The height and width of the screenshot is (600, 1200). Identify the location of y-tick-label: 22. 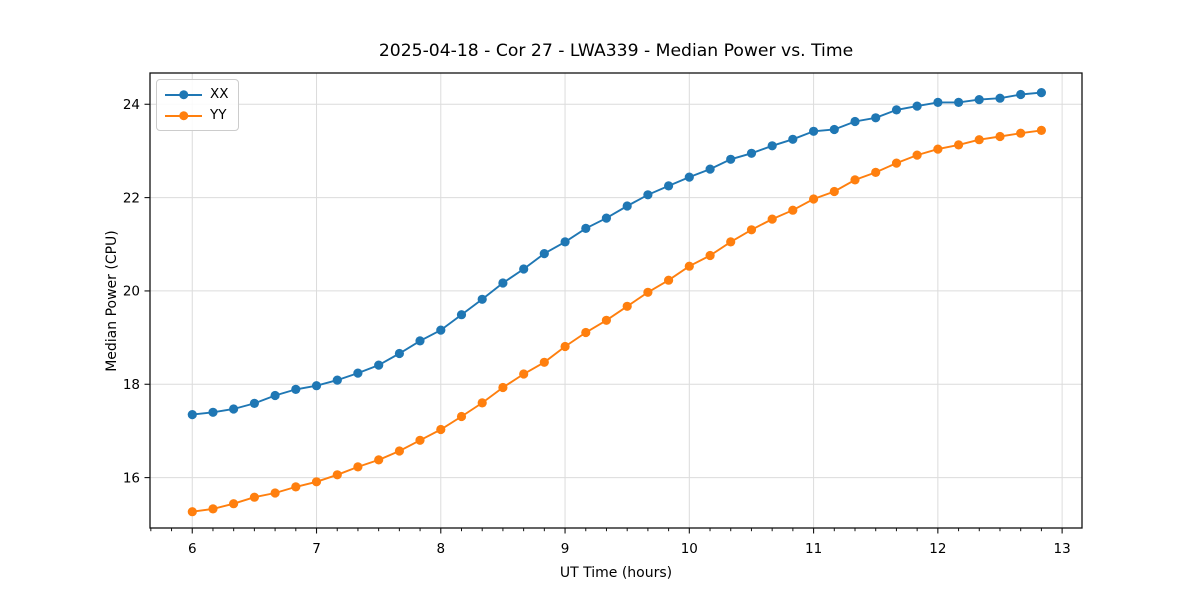
(131, 198).